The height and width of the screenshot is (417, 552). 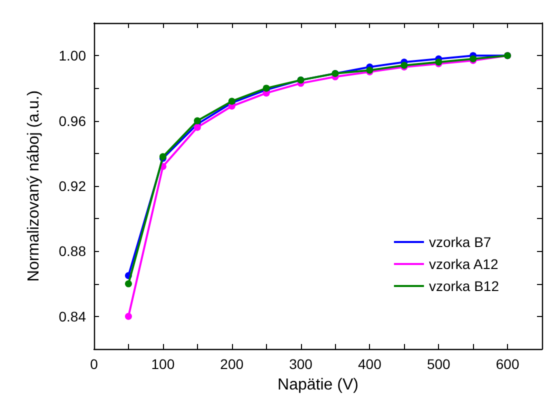 What do you see at coordinates (72, 120) in the screenshot?
I see `y-tick-label: 0.96` at bounding box center [72, 120].